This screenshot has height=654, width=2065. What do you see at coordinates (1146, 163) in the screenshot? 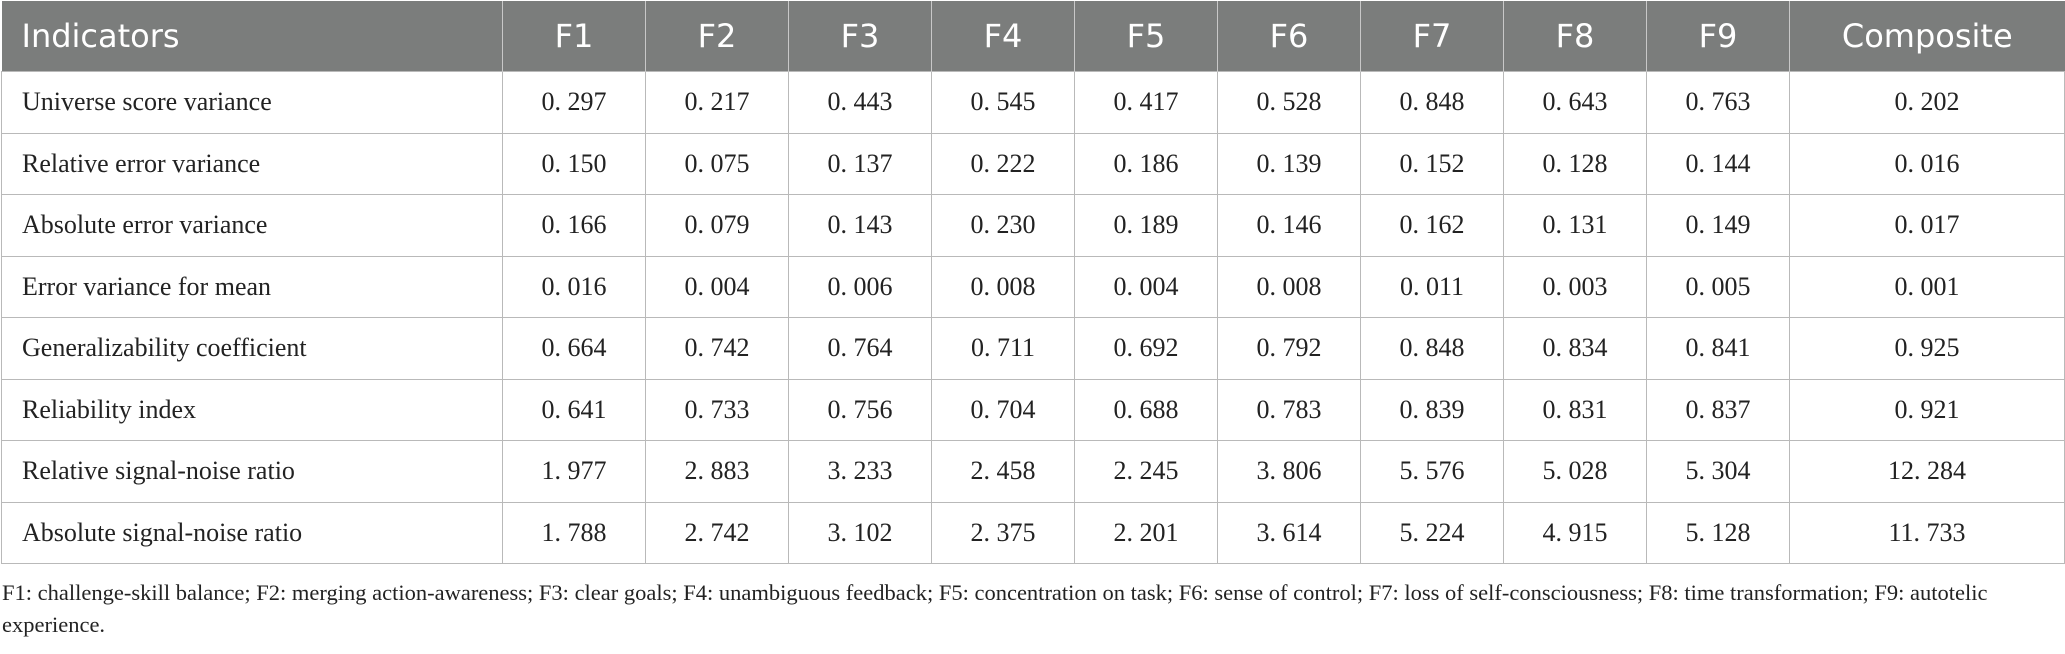
I see `table-cell: 0. 186` at bounding box center [1146, 163].